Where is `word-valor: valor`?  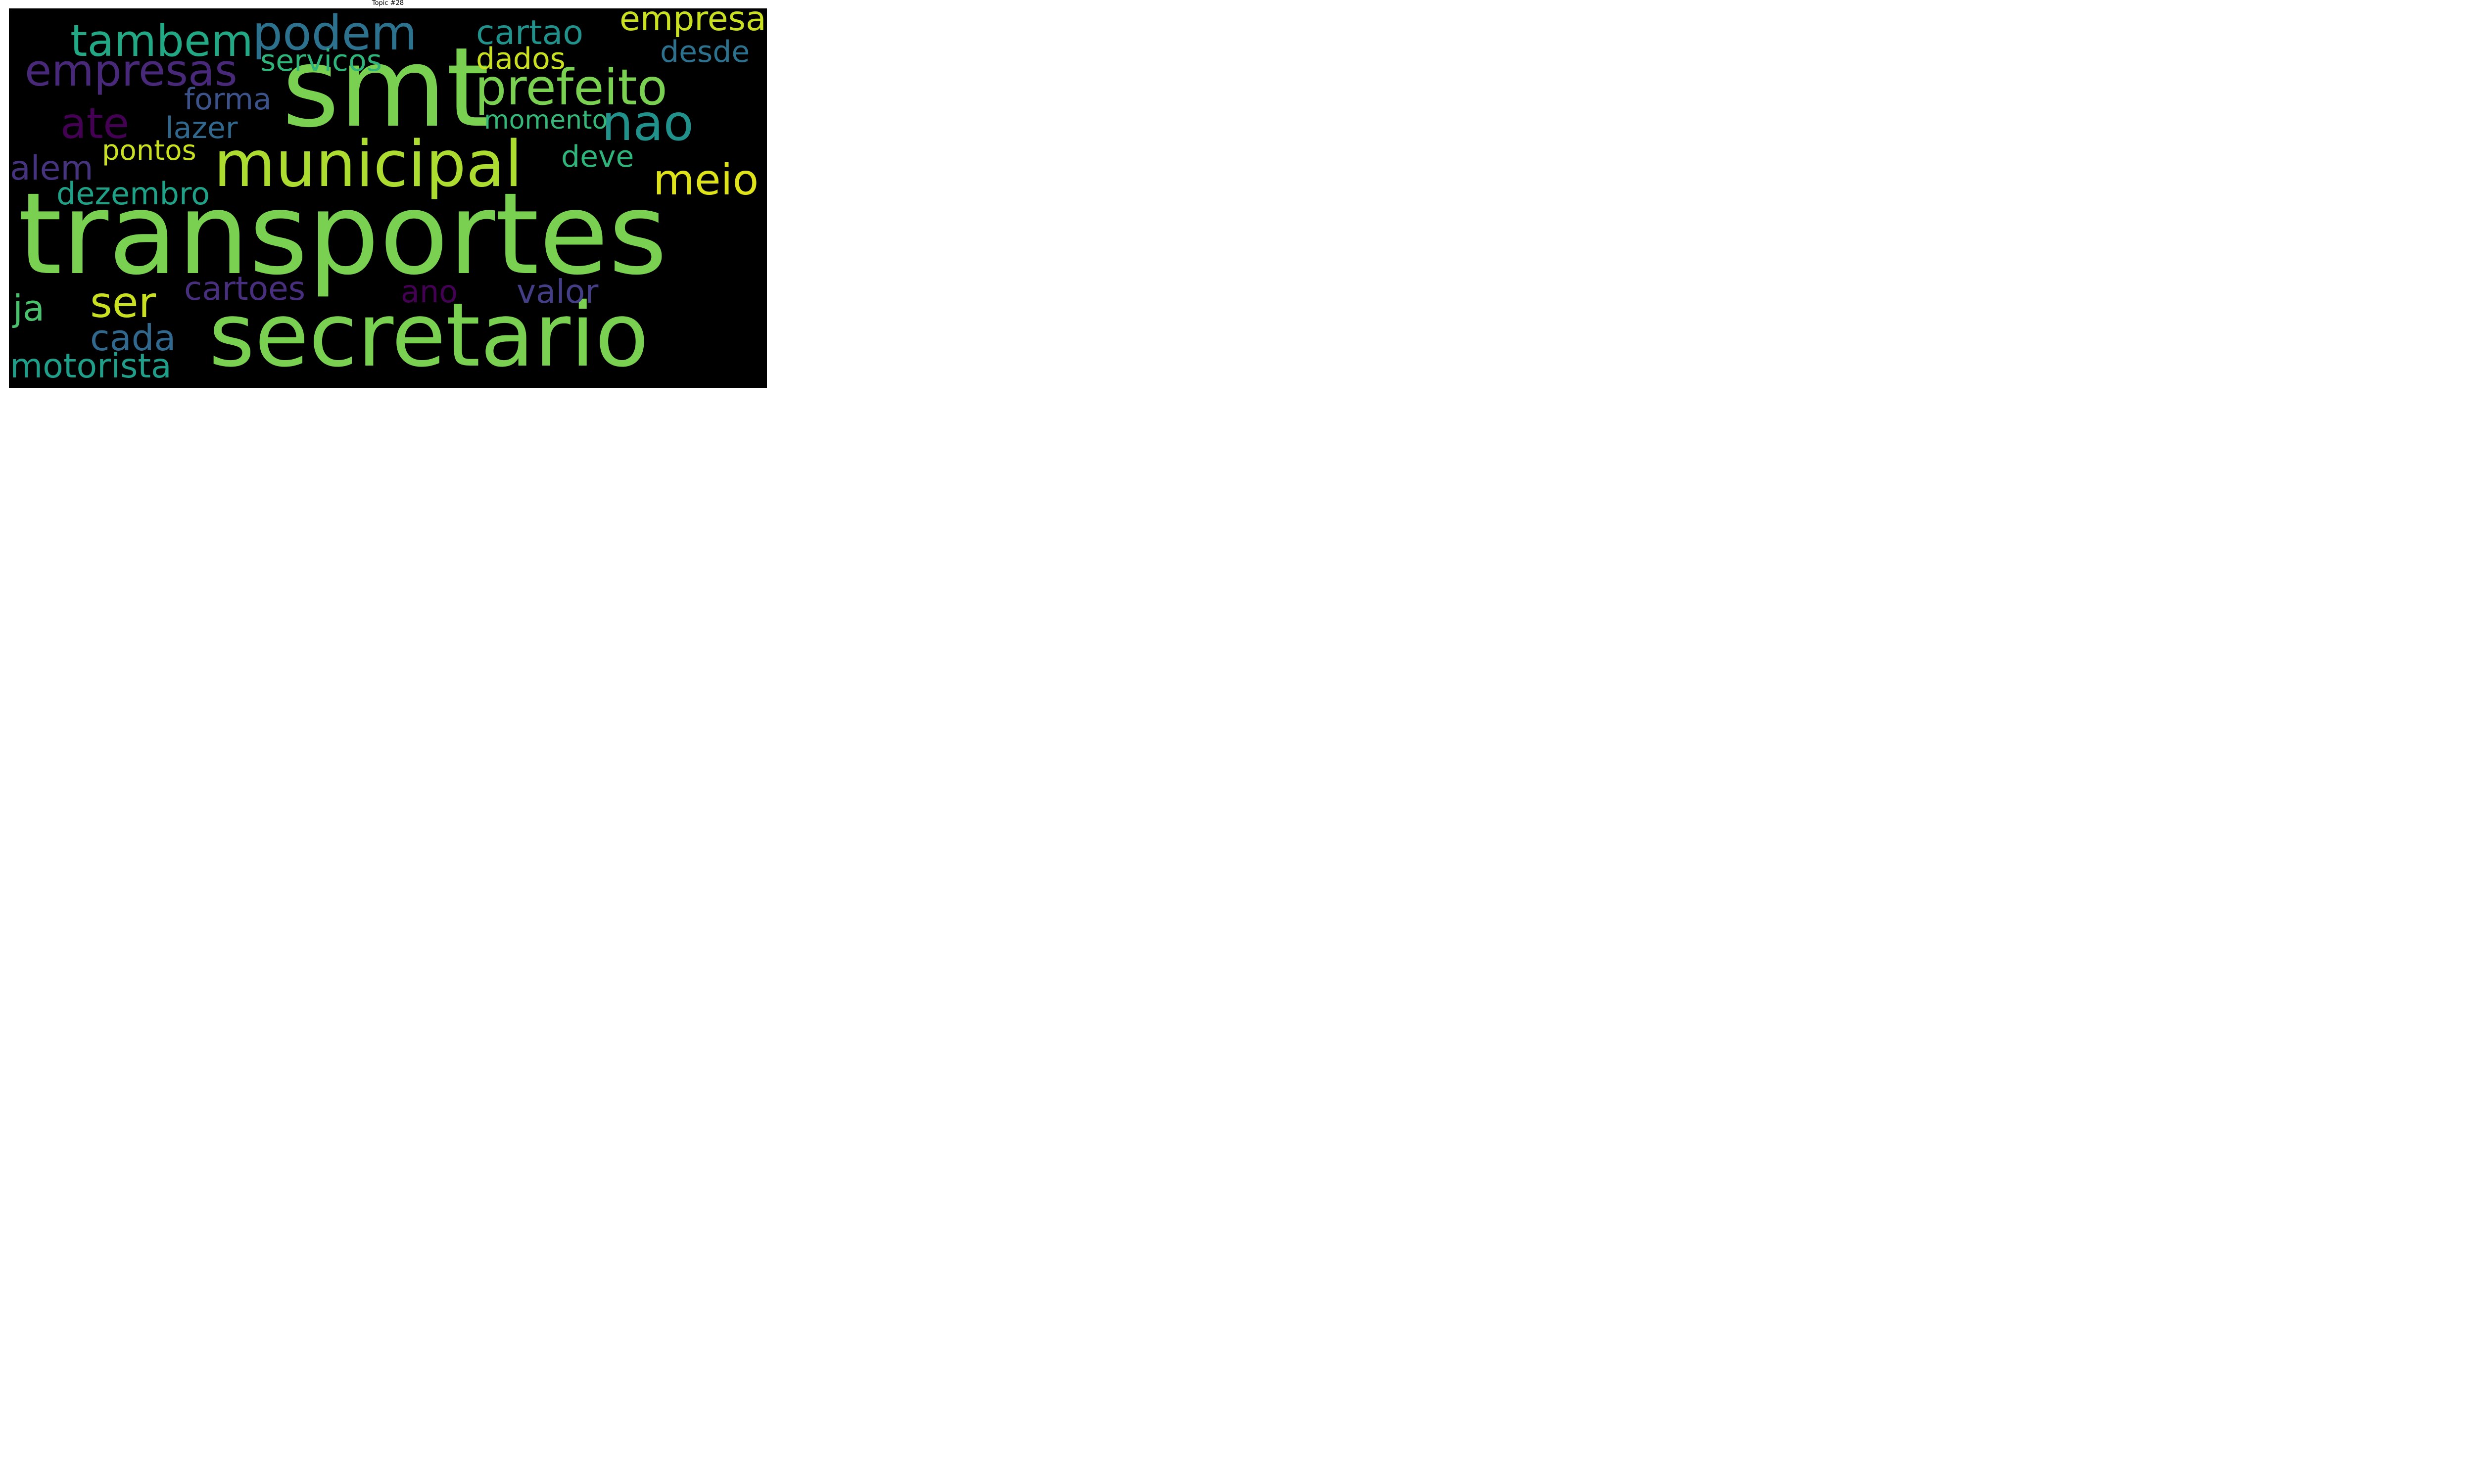 word-valor: valor is located at coordinates (558, 292).